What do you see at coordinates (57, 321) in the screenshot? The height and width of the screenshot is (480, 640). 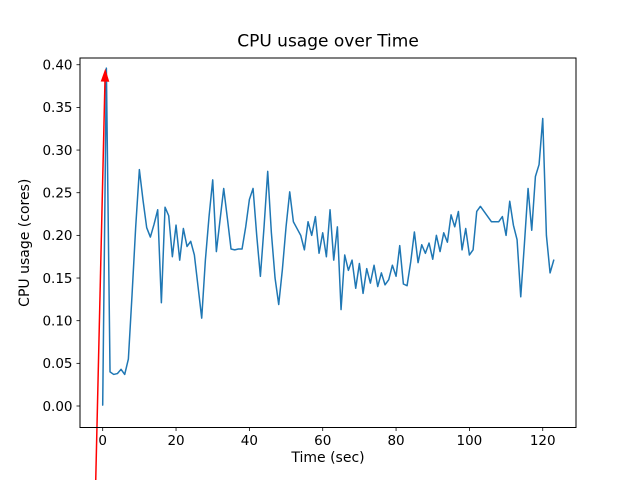 I see `y-tick-label: 0.10` at bounding box center [57, 321].